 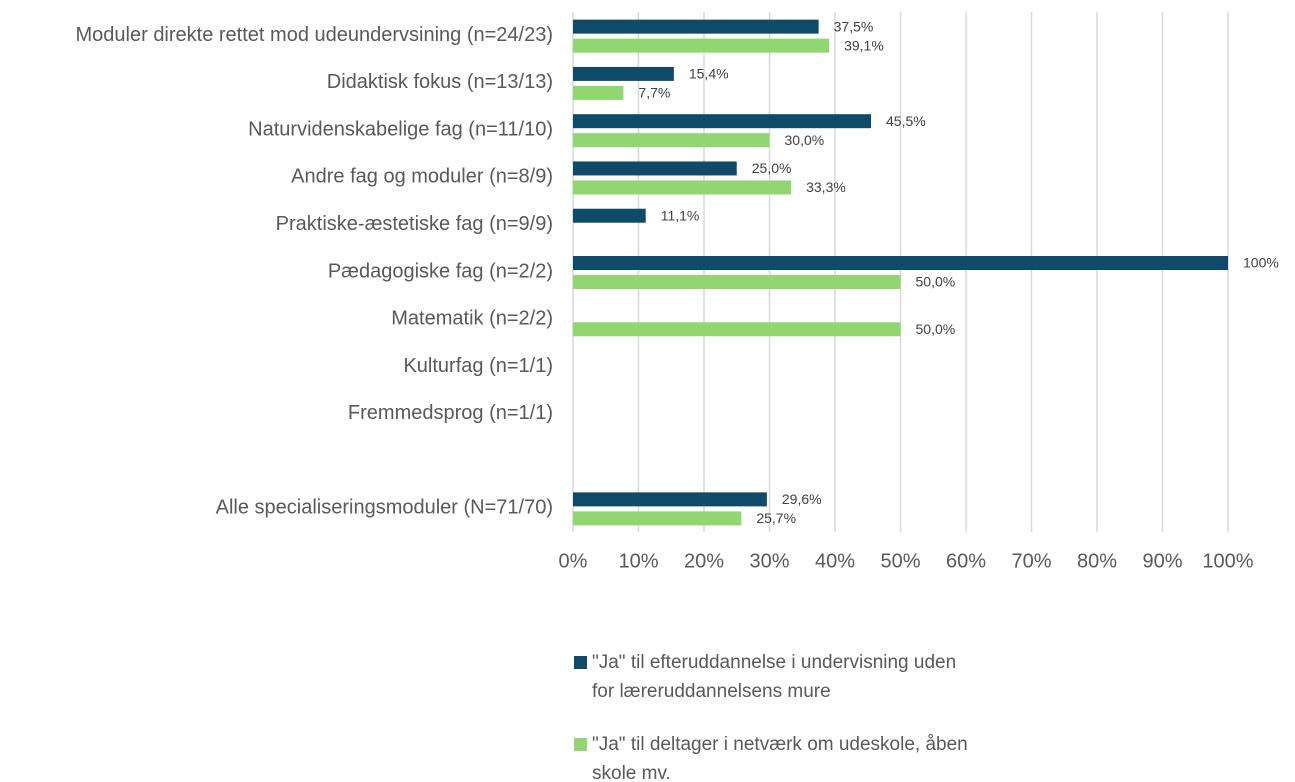 I want to click on legend-line: for læreruddannelsens mure, so click(x=711, y=691).